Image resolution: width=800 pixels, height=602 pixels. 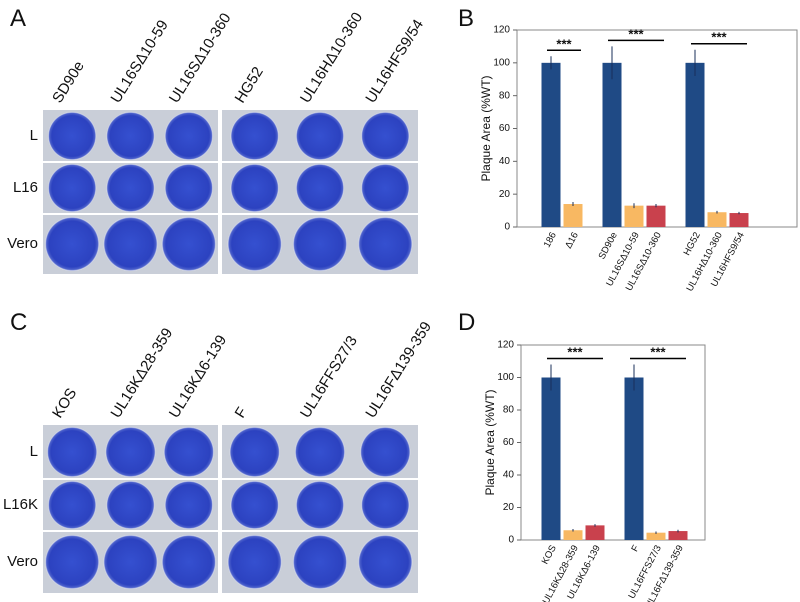 I want to click on column-label: F, so click(x=241, y=412).